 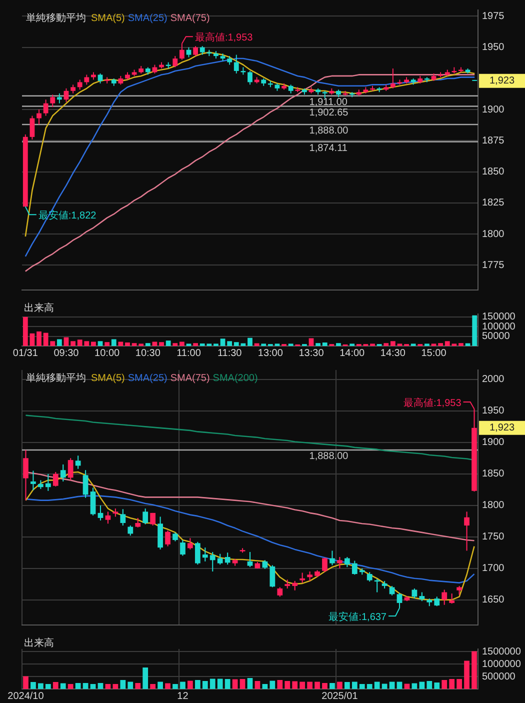 I want to click on text: SMA(200), so click(x=235, y=378).